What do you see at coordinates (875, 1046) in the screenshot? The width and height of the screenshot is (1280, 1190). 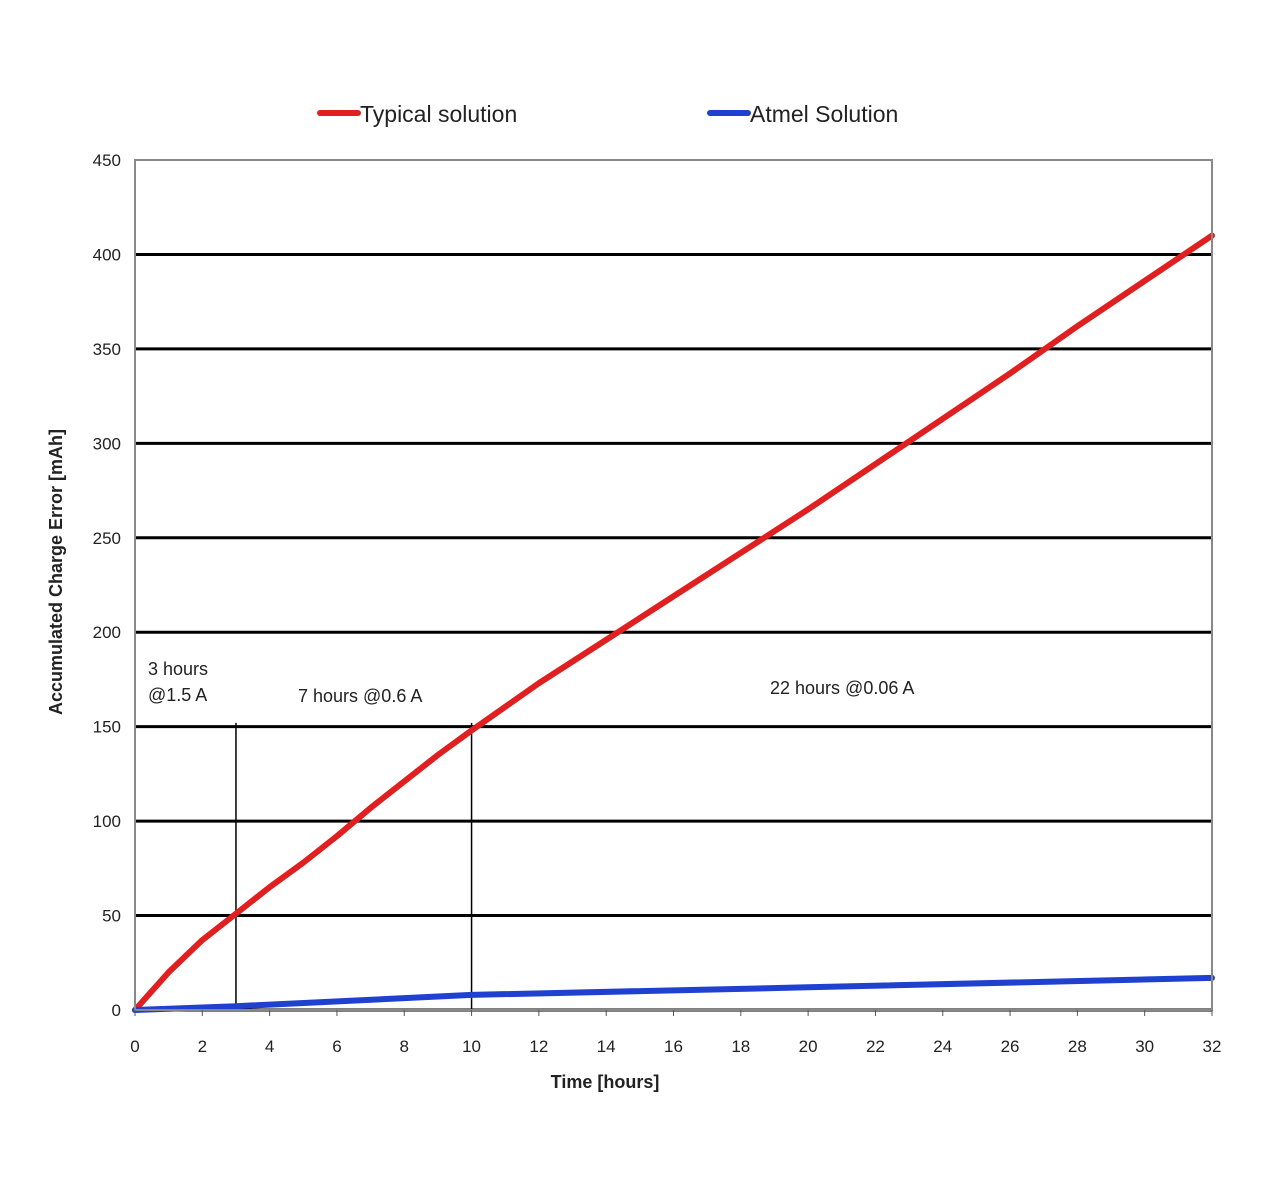 I see `x-tick-label: 22` at bounding box center [875, 1046].